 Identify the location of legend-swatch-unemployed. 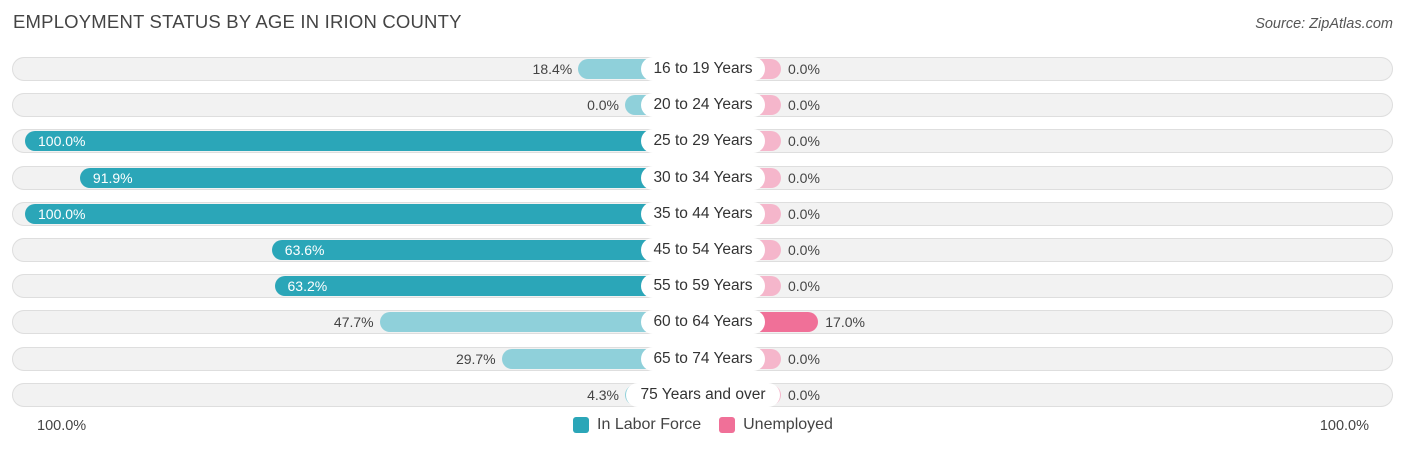
(727, 425).